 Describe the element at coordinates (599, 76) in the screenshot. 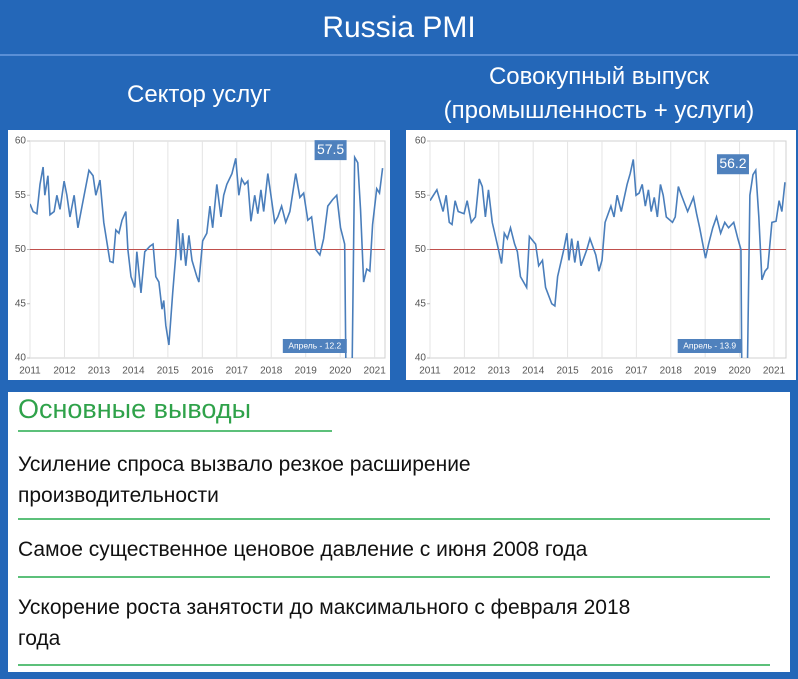

I see `chart-title: Совокупный выпуск` at that location.